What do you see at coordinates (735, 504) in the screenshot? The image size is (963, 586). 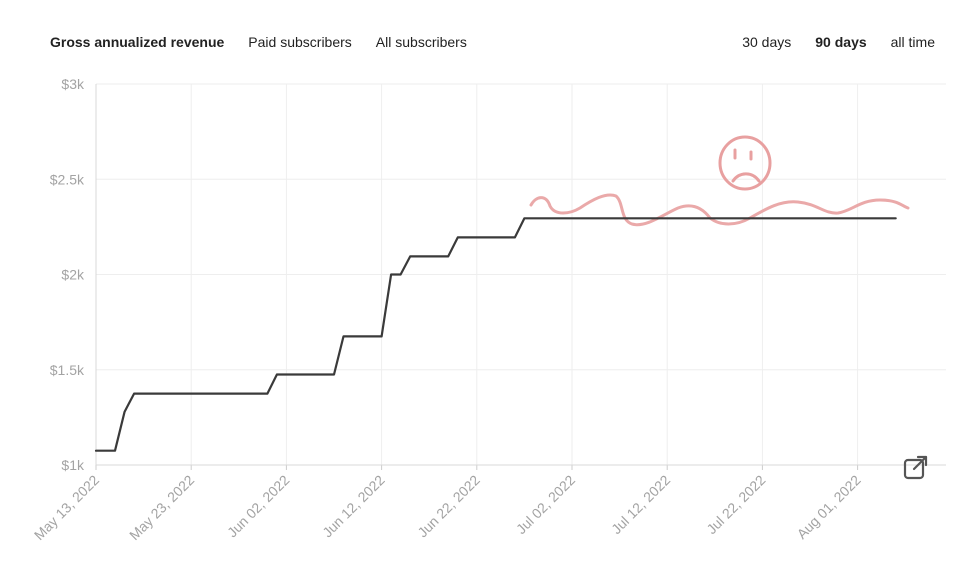 I see `x-tick-label: Jul 22, 2022` at bounding box center [735, 504].